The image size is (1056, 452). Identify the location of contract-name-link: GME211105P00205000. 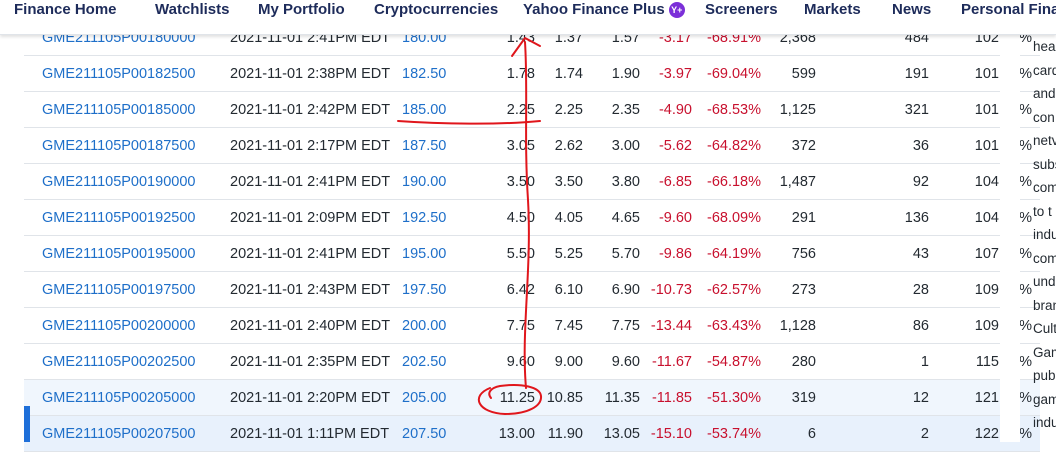
(123, 397).